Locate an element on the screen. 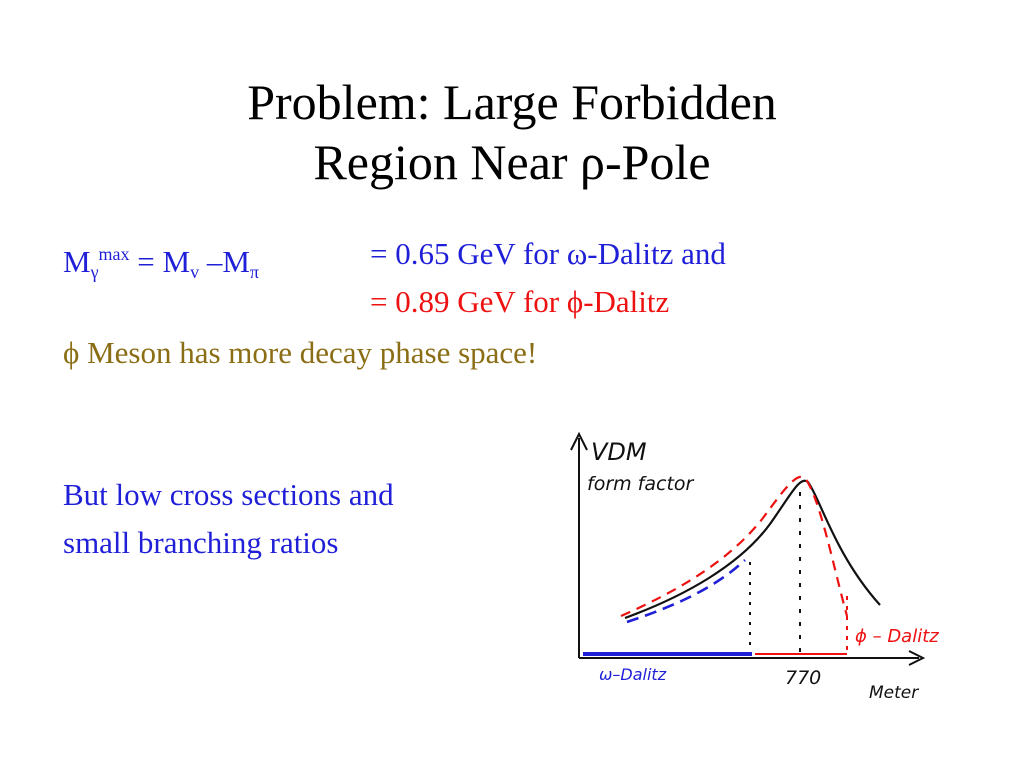  rho-symbol: ρ is located at coordinates (592, 162).